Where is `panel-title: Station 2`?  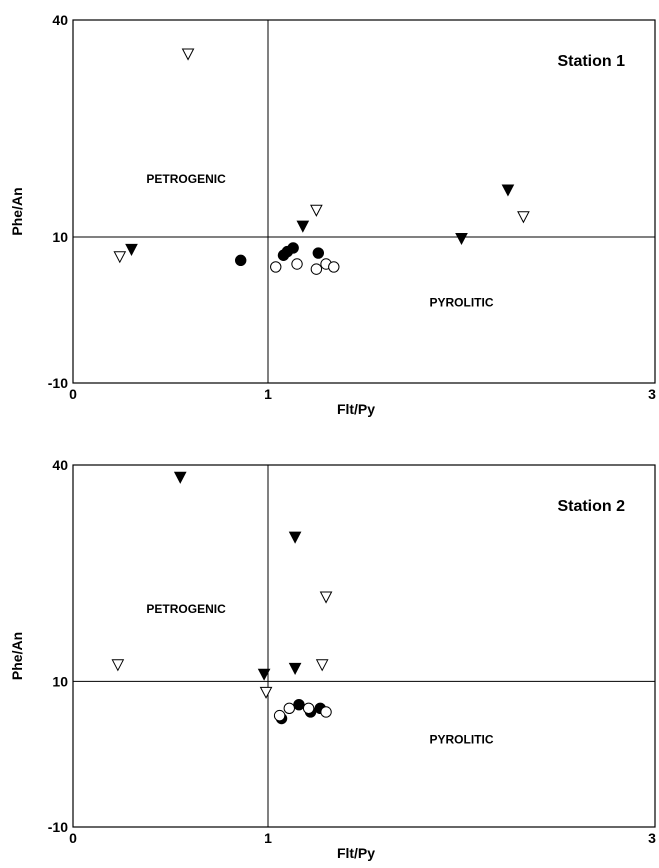
panel-title: Station 2 is located at coordinates (591, 506).